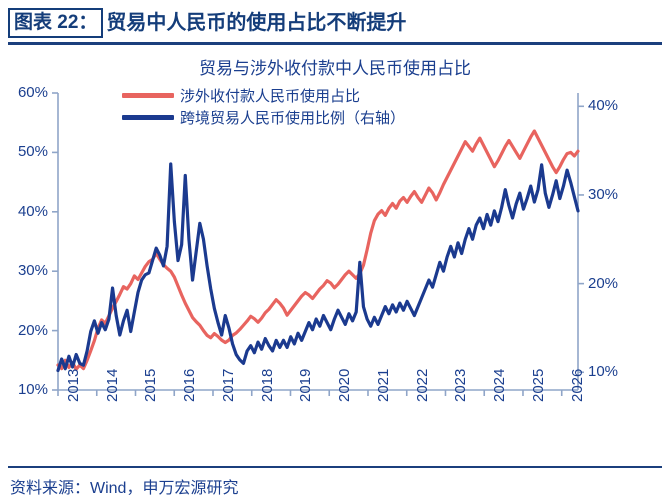  What do you see at coordinates (270, 96) in the screenshot?
I see `legend-label-red: 涉外收付款人民币使用占比` at bounding box center [270, 96].